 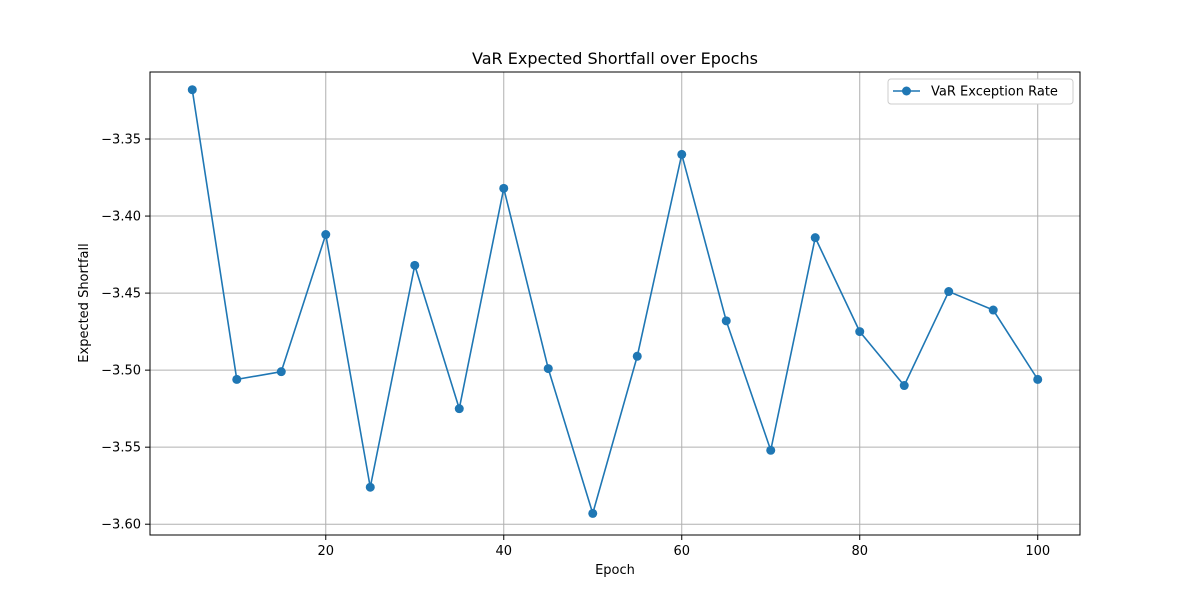 What do you see at coordinates (503, 551) in the screenshot?
I see `x-tick-label: 40` at bounding box center [503, 551].